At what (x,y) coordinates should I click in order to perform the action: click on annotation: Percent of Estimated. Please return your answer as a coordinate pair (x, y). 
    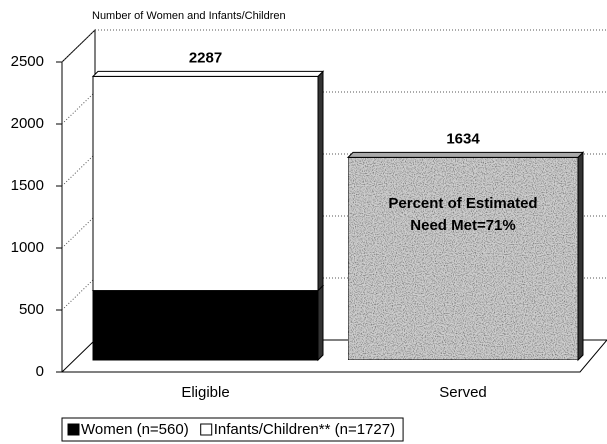
    Looking at the image, I should click on (462, 203).